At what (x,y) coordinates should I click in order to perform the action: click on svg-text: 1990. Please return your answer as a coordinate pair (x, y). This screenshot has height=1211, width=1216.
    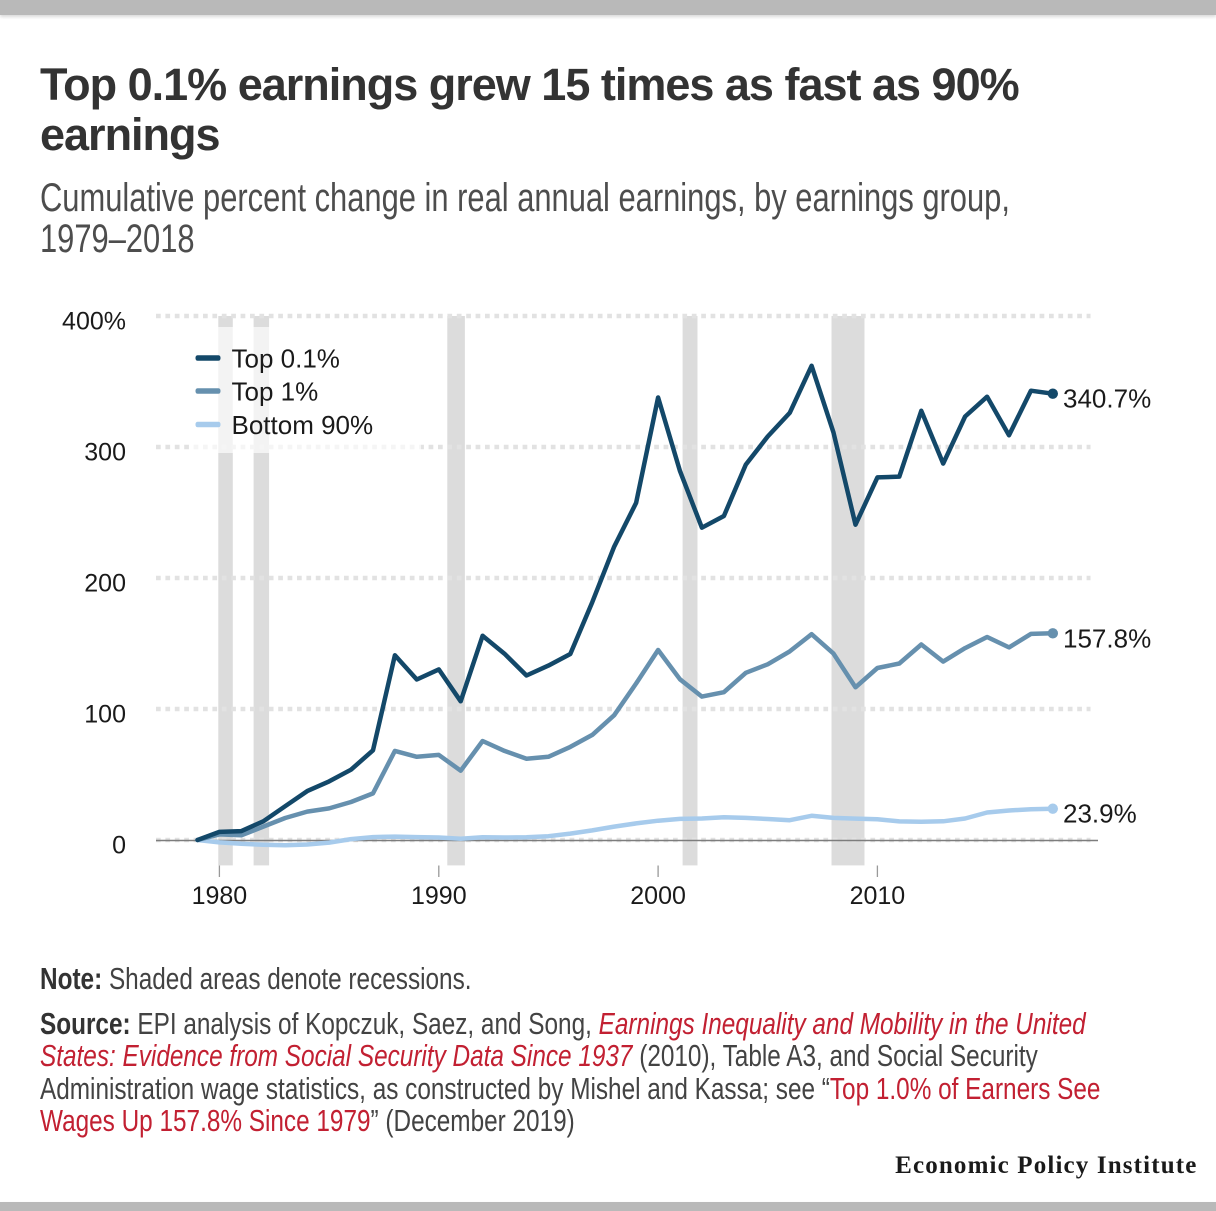
    Looking at the image, I should click on (439, 896).